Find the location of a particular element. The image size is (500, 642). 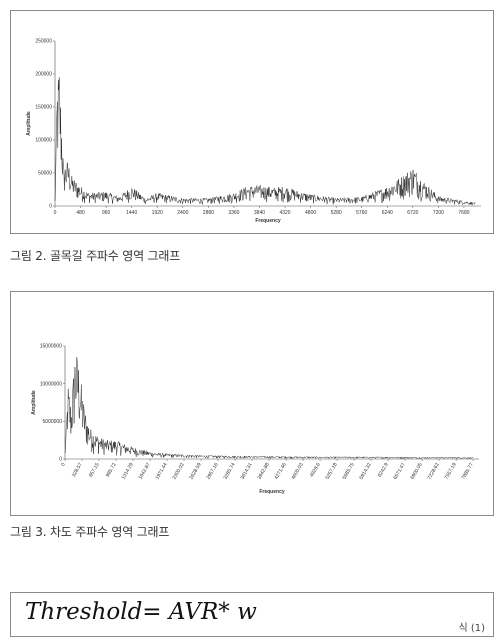

x-tick-label: 2957.16 is located at coordinates (213, 471).